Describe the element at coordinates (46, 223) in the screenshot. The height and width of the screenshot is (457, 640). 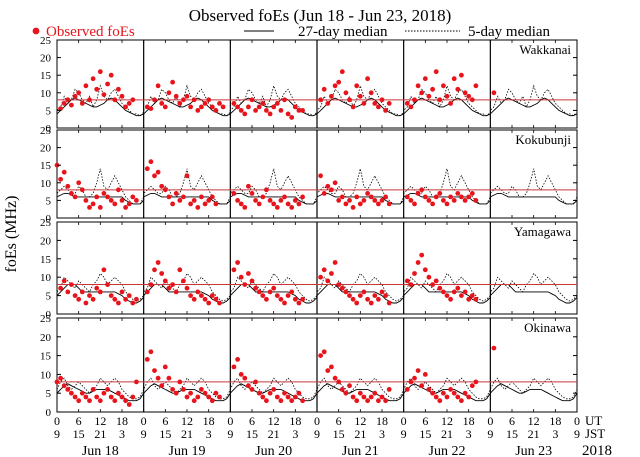
I see `y-tick-label: 25` at that location.